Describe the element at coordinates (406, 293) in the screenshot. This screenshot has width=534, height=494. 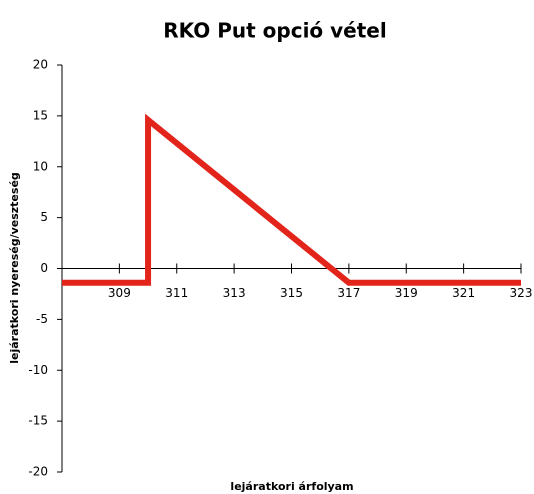
I see `x-tick-label: 319` at that location.